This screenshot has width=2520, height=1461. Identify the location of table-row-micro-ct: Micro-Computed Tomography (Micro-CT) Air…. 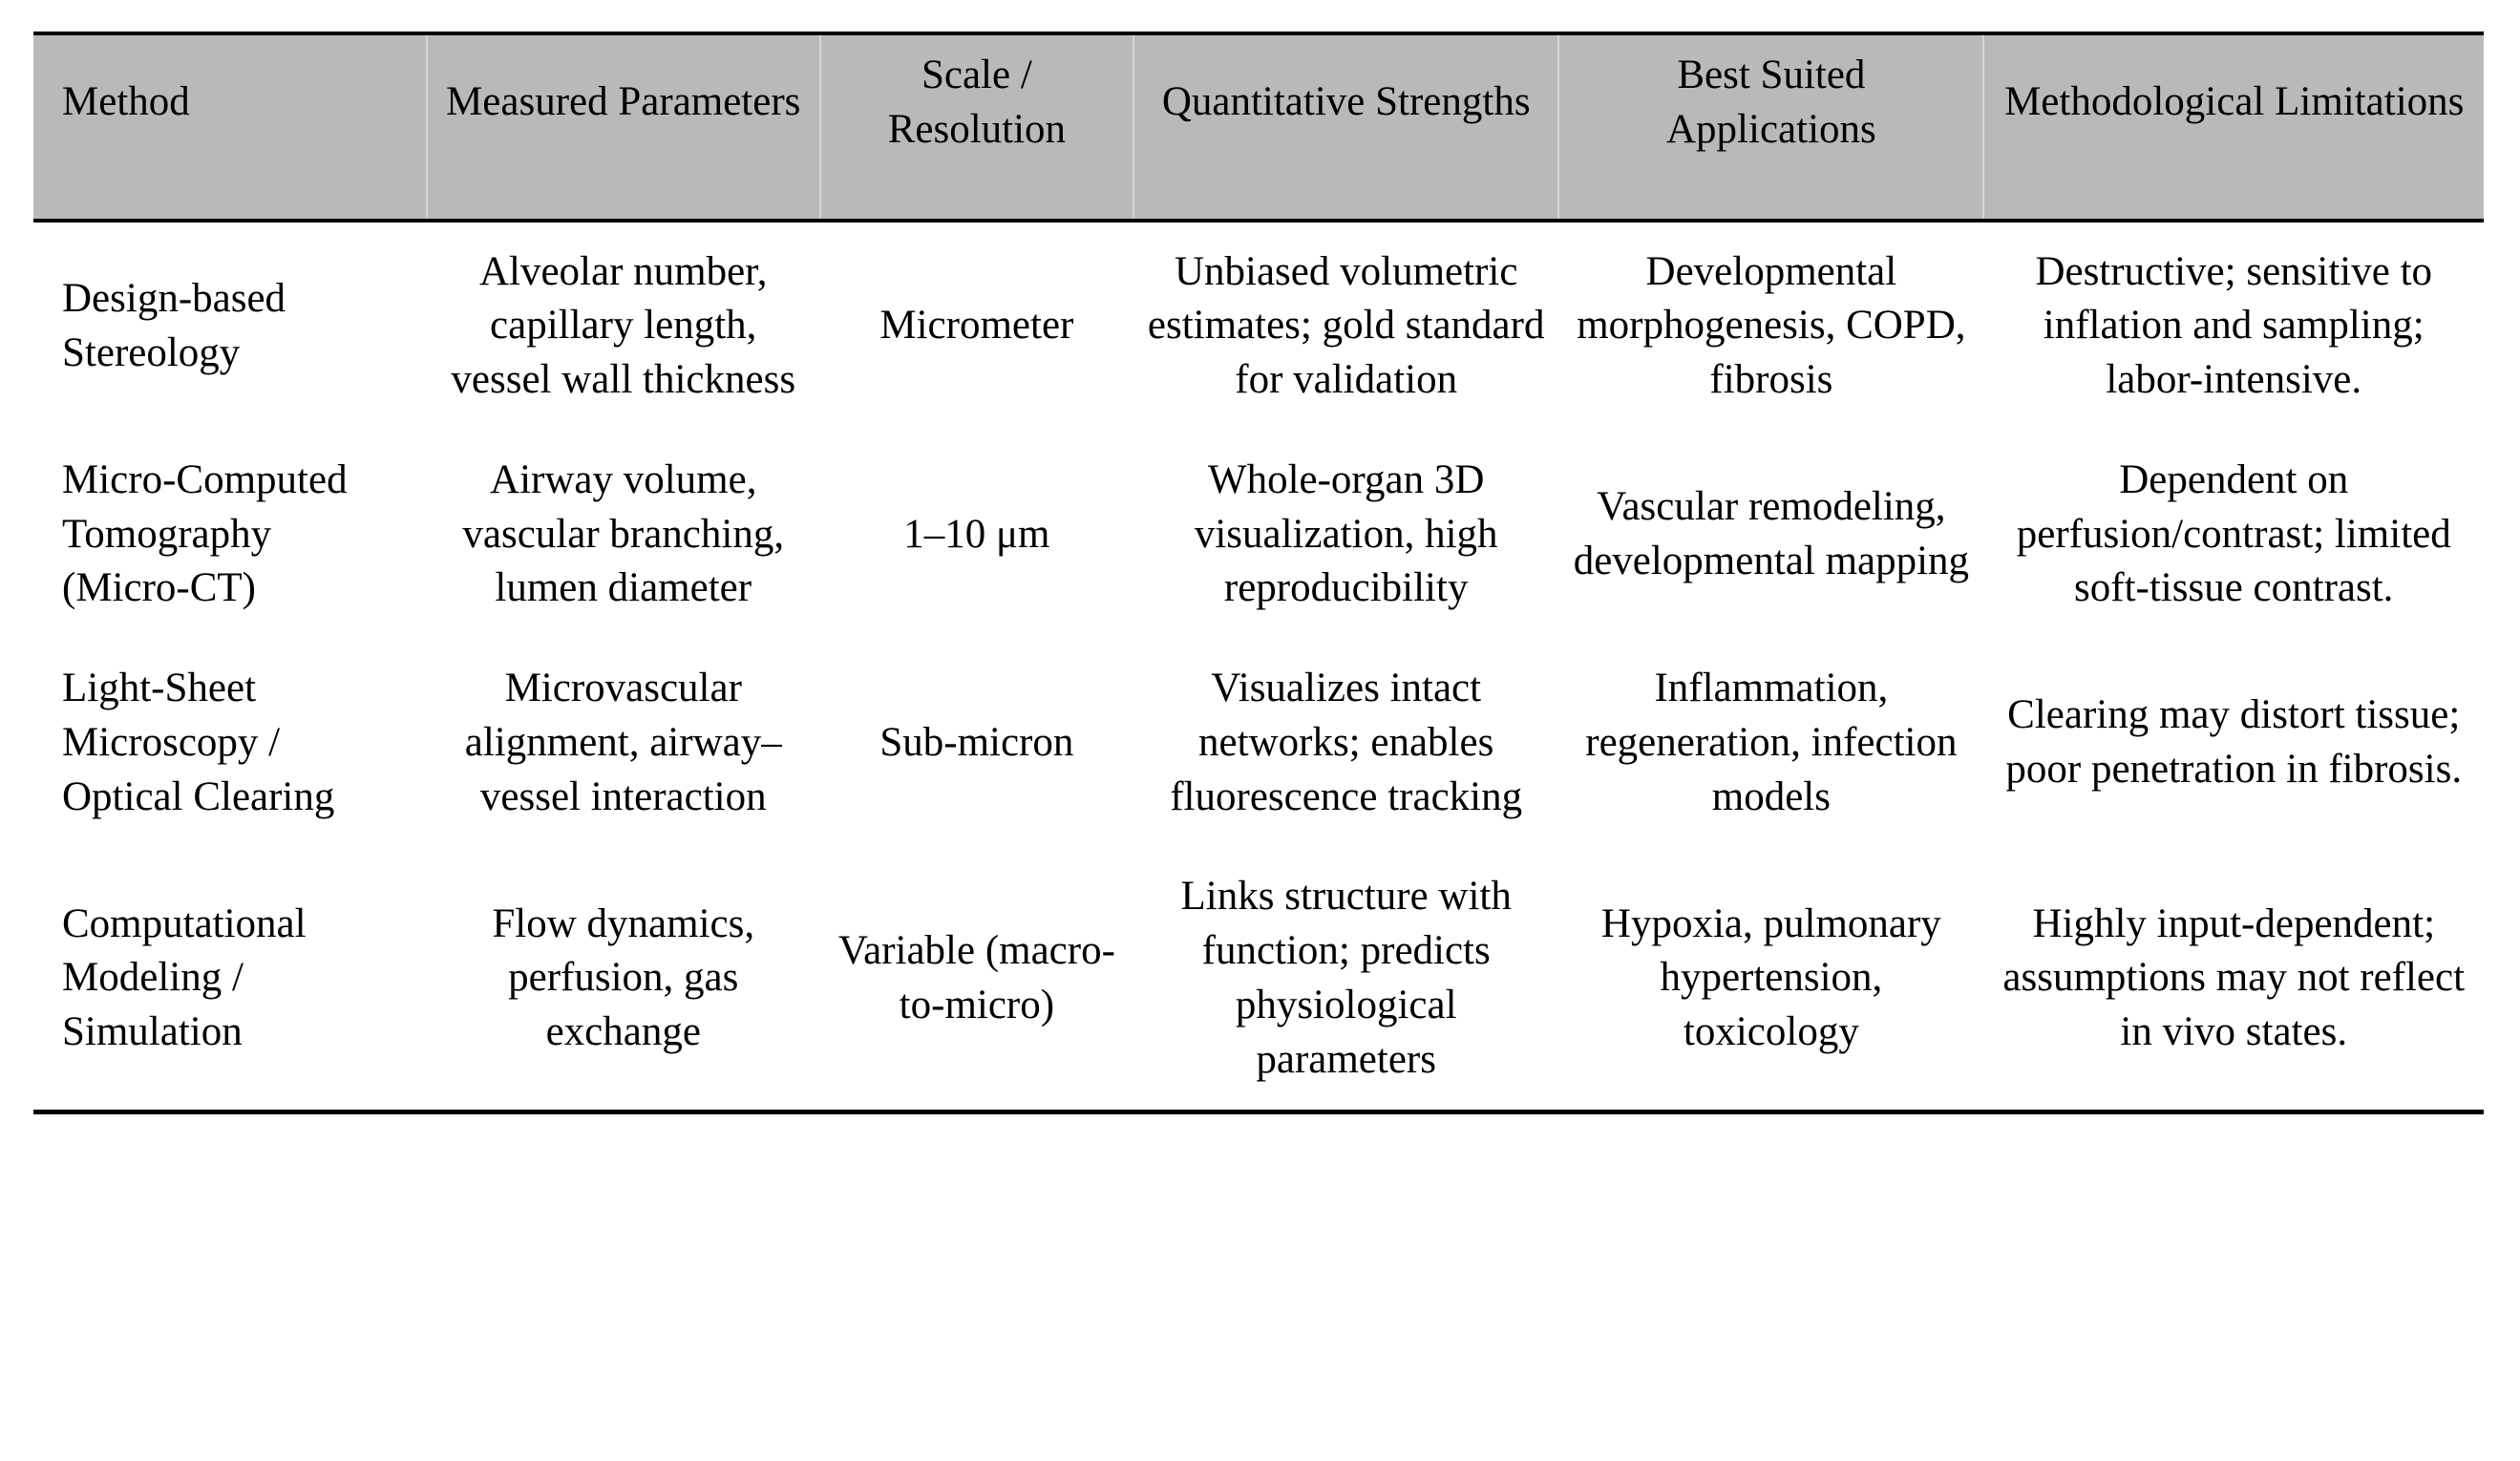
(1258, 535).